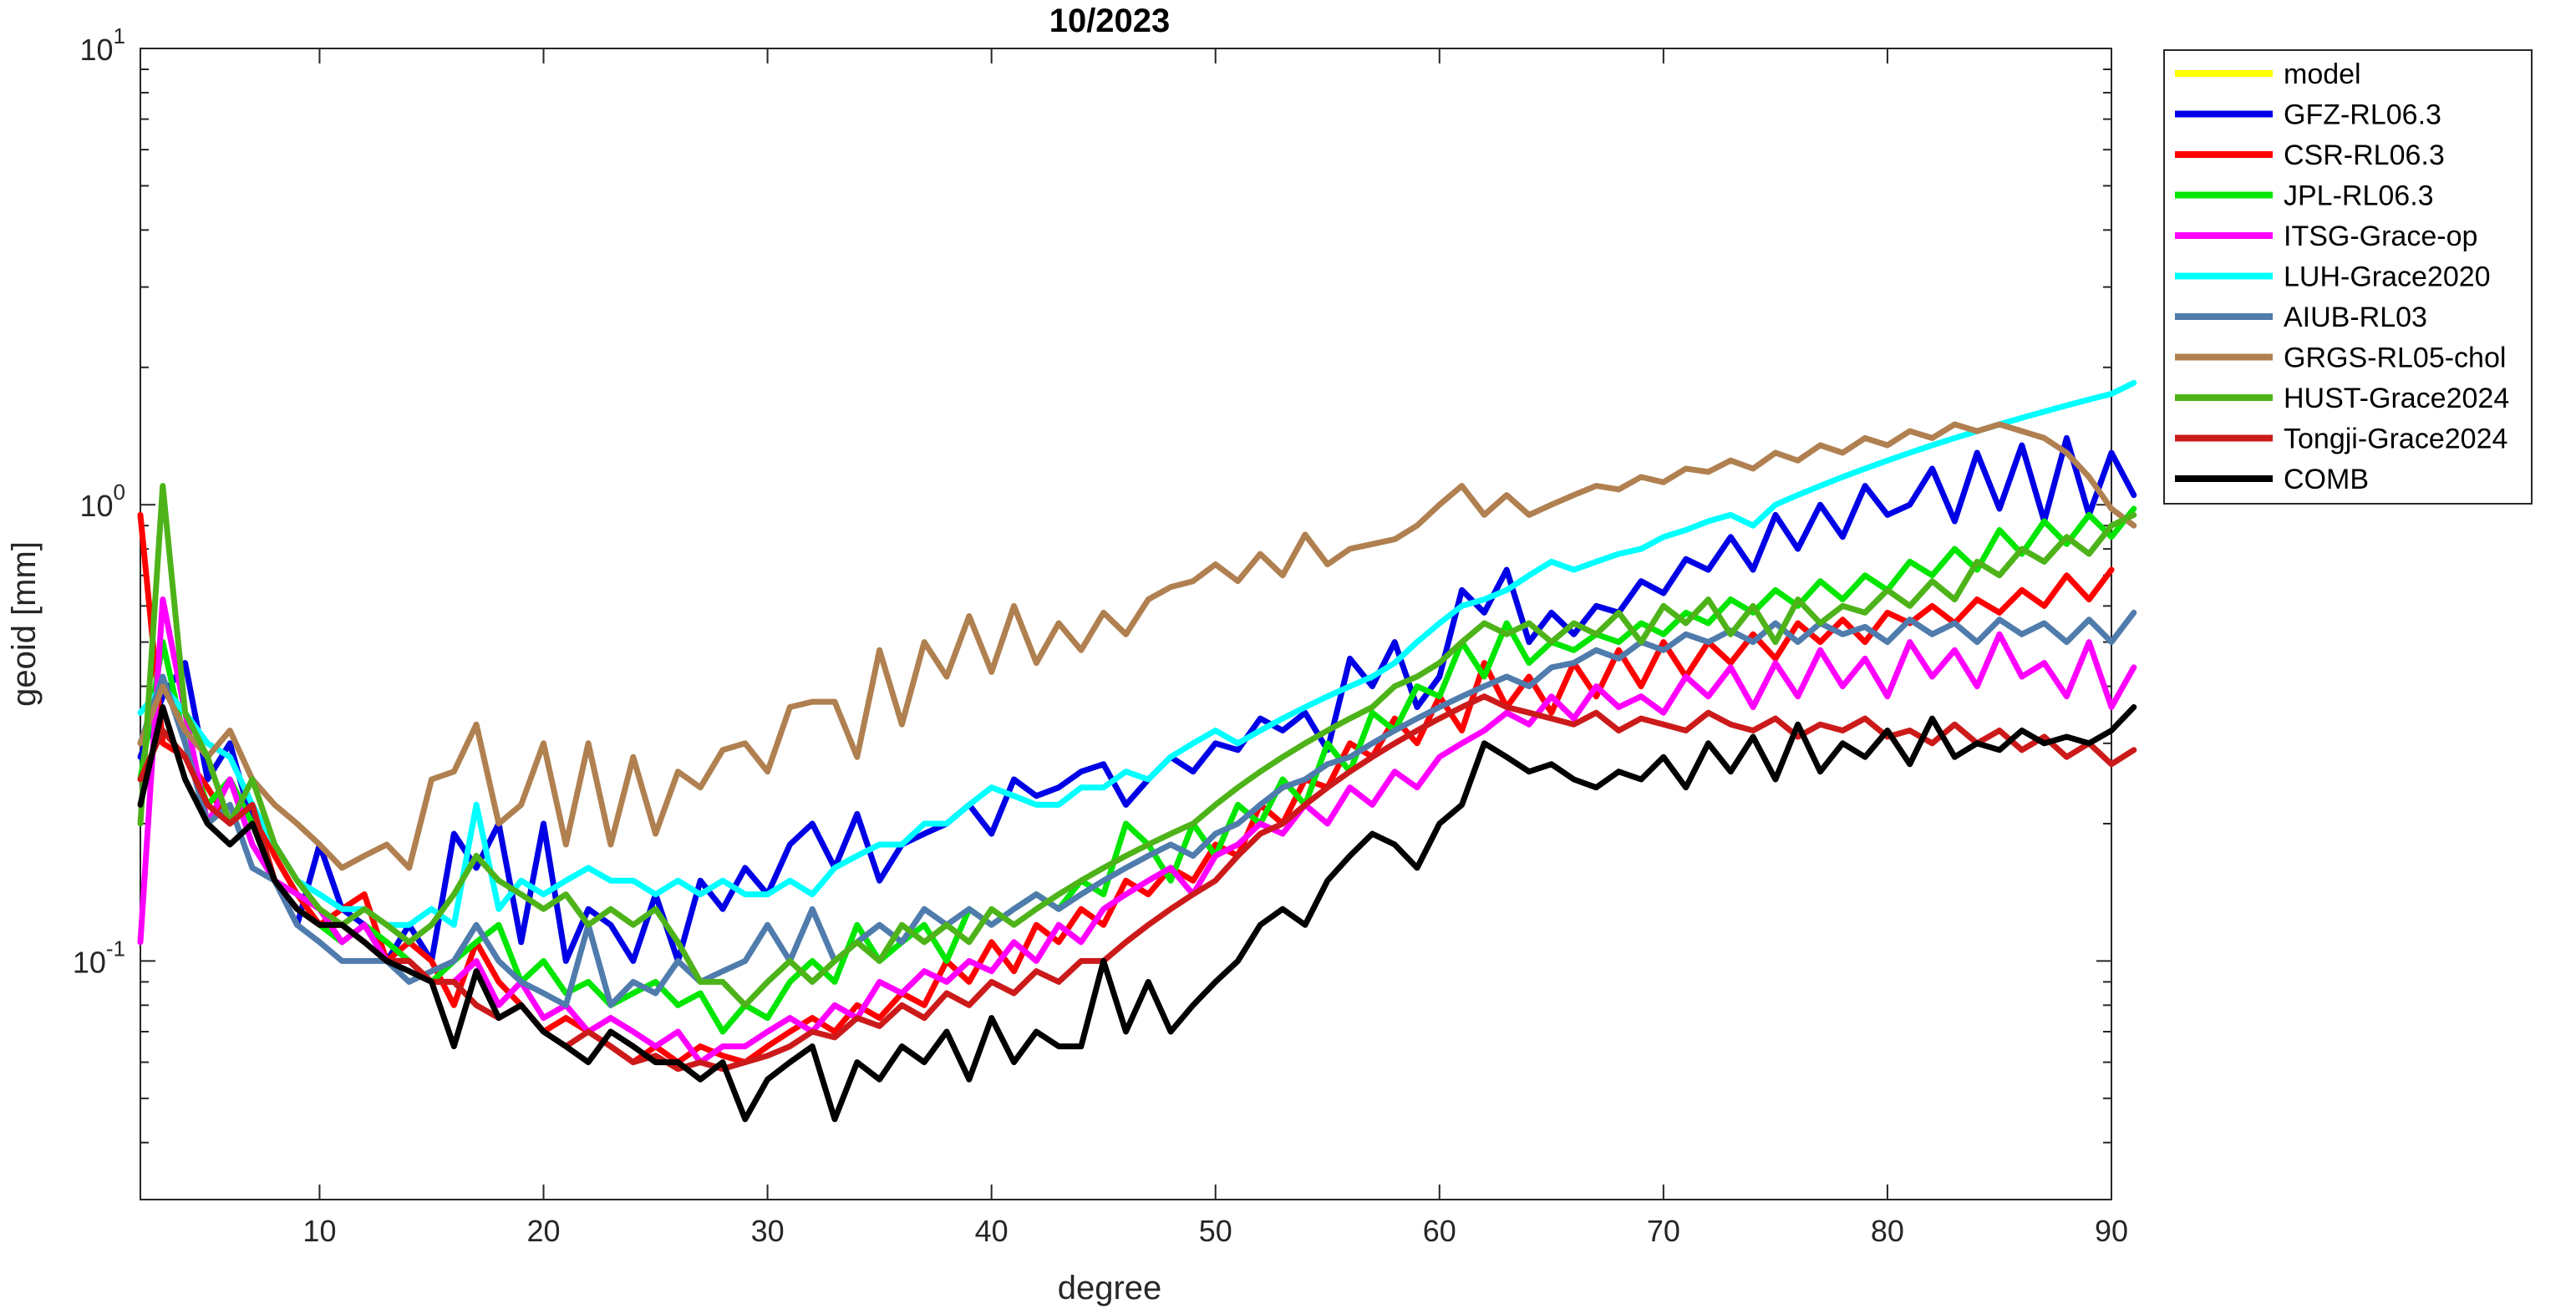 The height and width of the screenshot is (1309, 2576). What do you see at coordinates (1439, 1231) in the screenshot?
I see `x-tick-label: 60` at bounding box center [1439, 1231].